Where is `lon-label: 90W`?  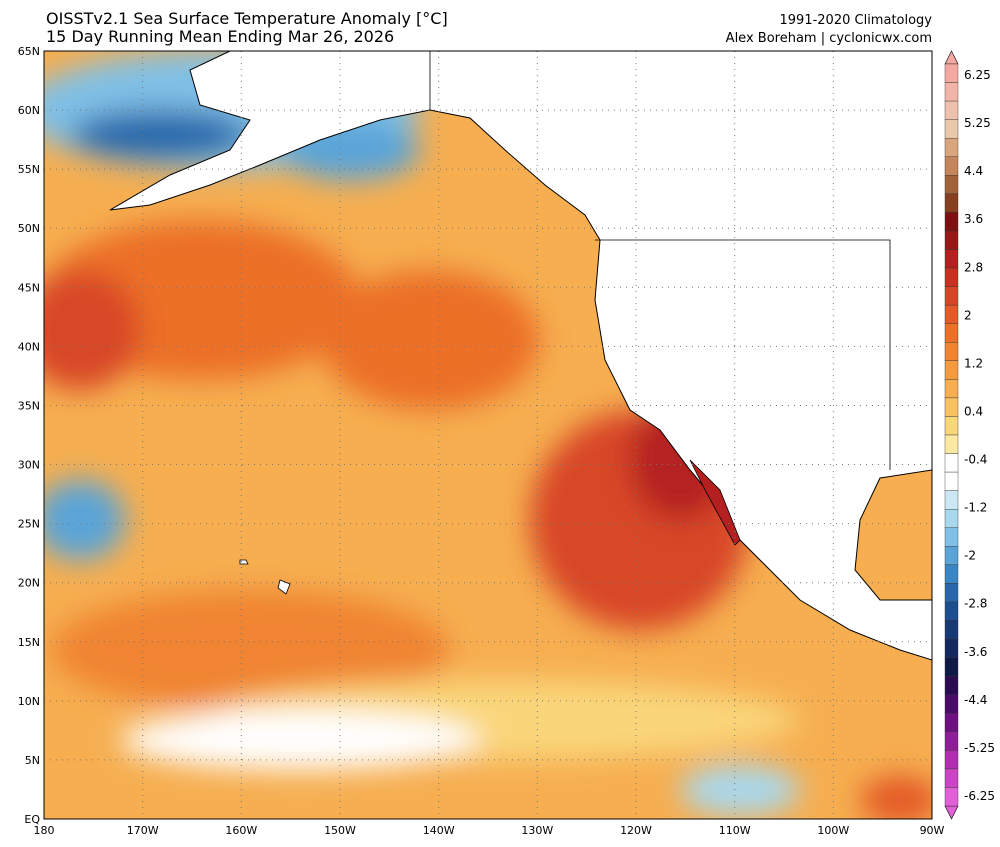 lon-label: 90W is located at coordinates (932, 830).